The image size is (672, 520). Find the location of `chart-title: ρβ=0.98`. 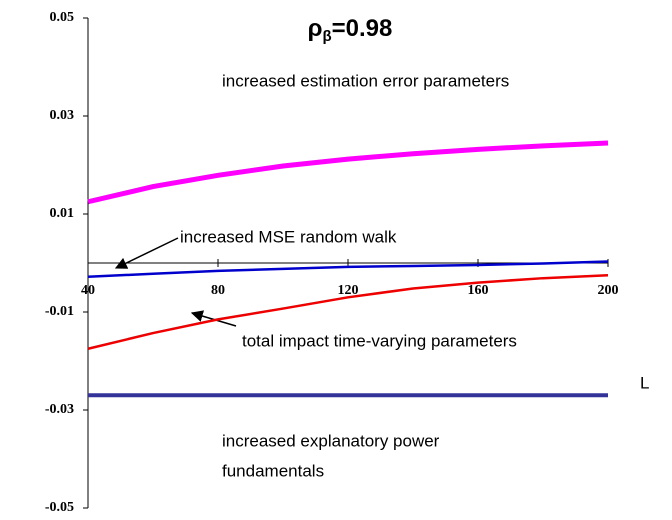

chart-title: ρβ=0.98 is located at coordinates (350, 30).